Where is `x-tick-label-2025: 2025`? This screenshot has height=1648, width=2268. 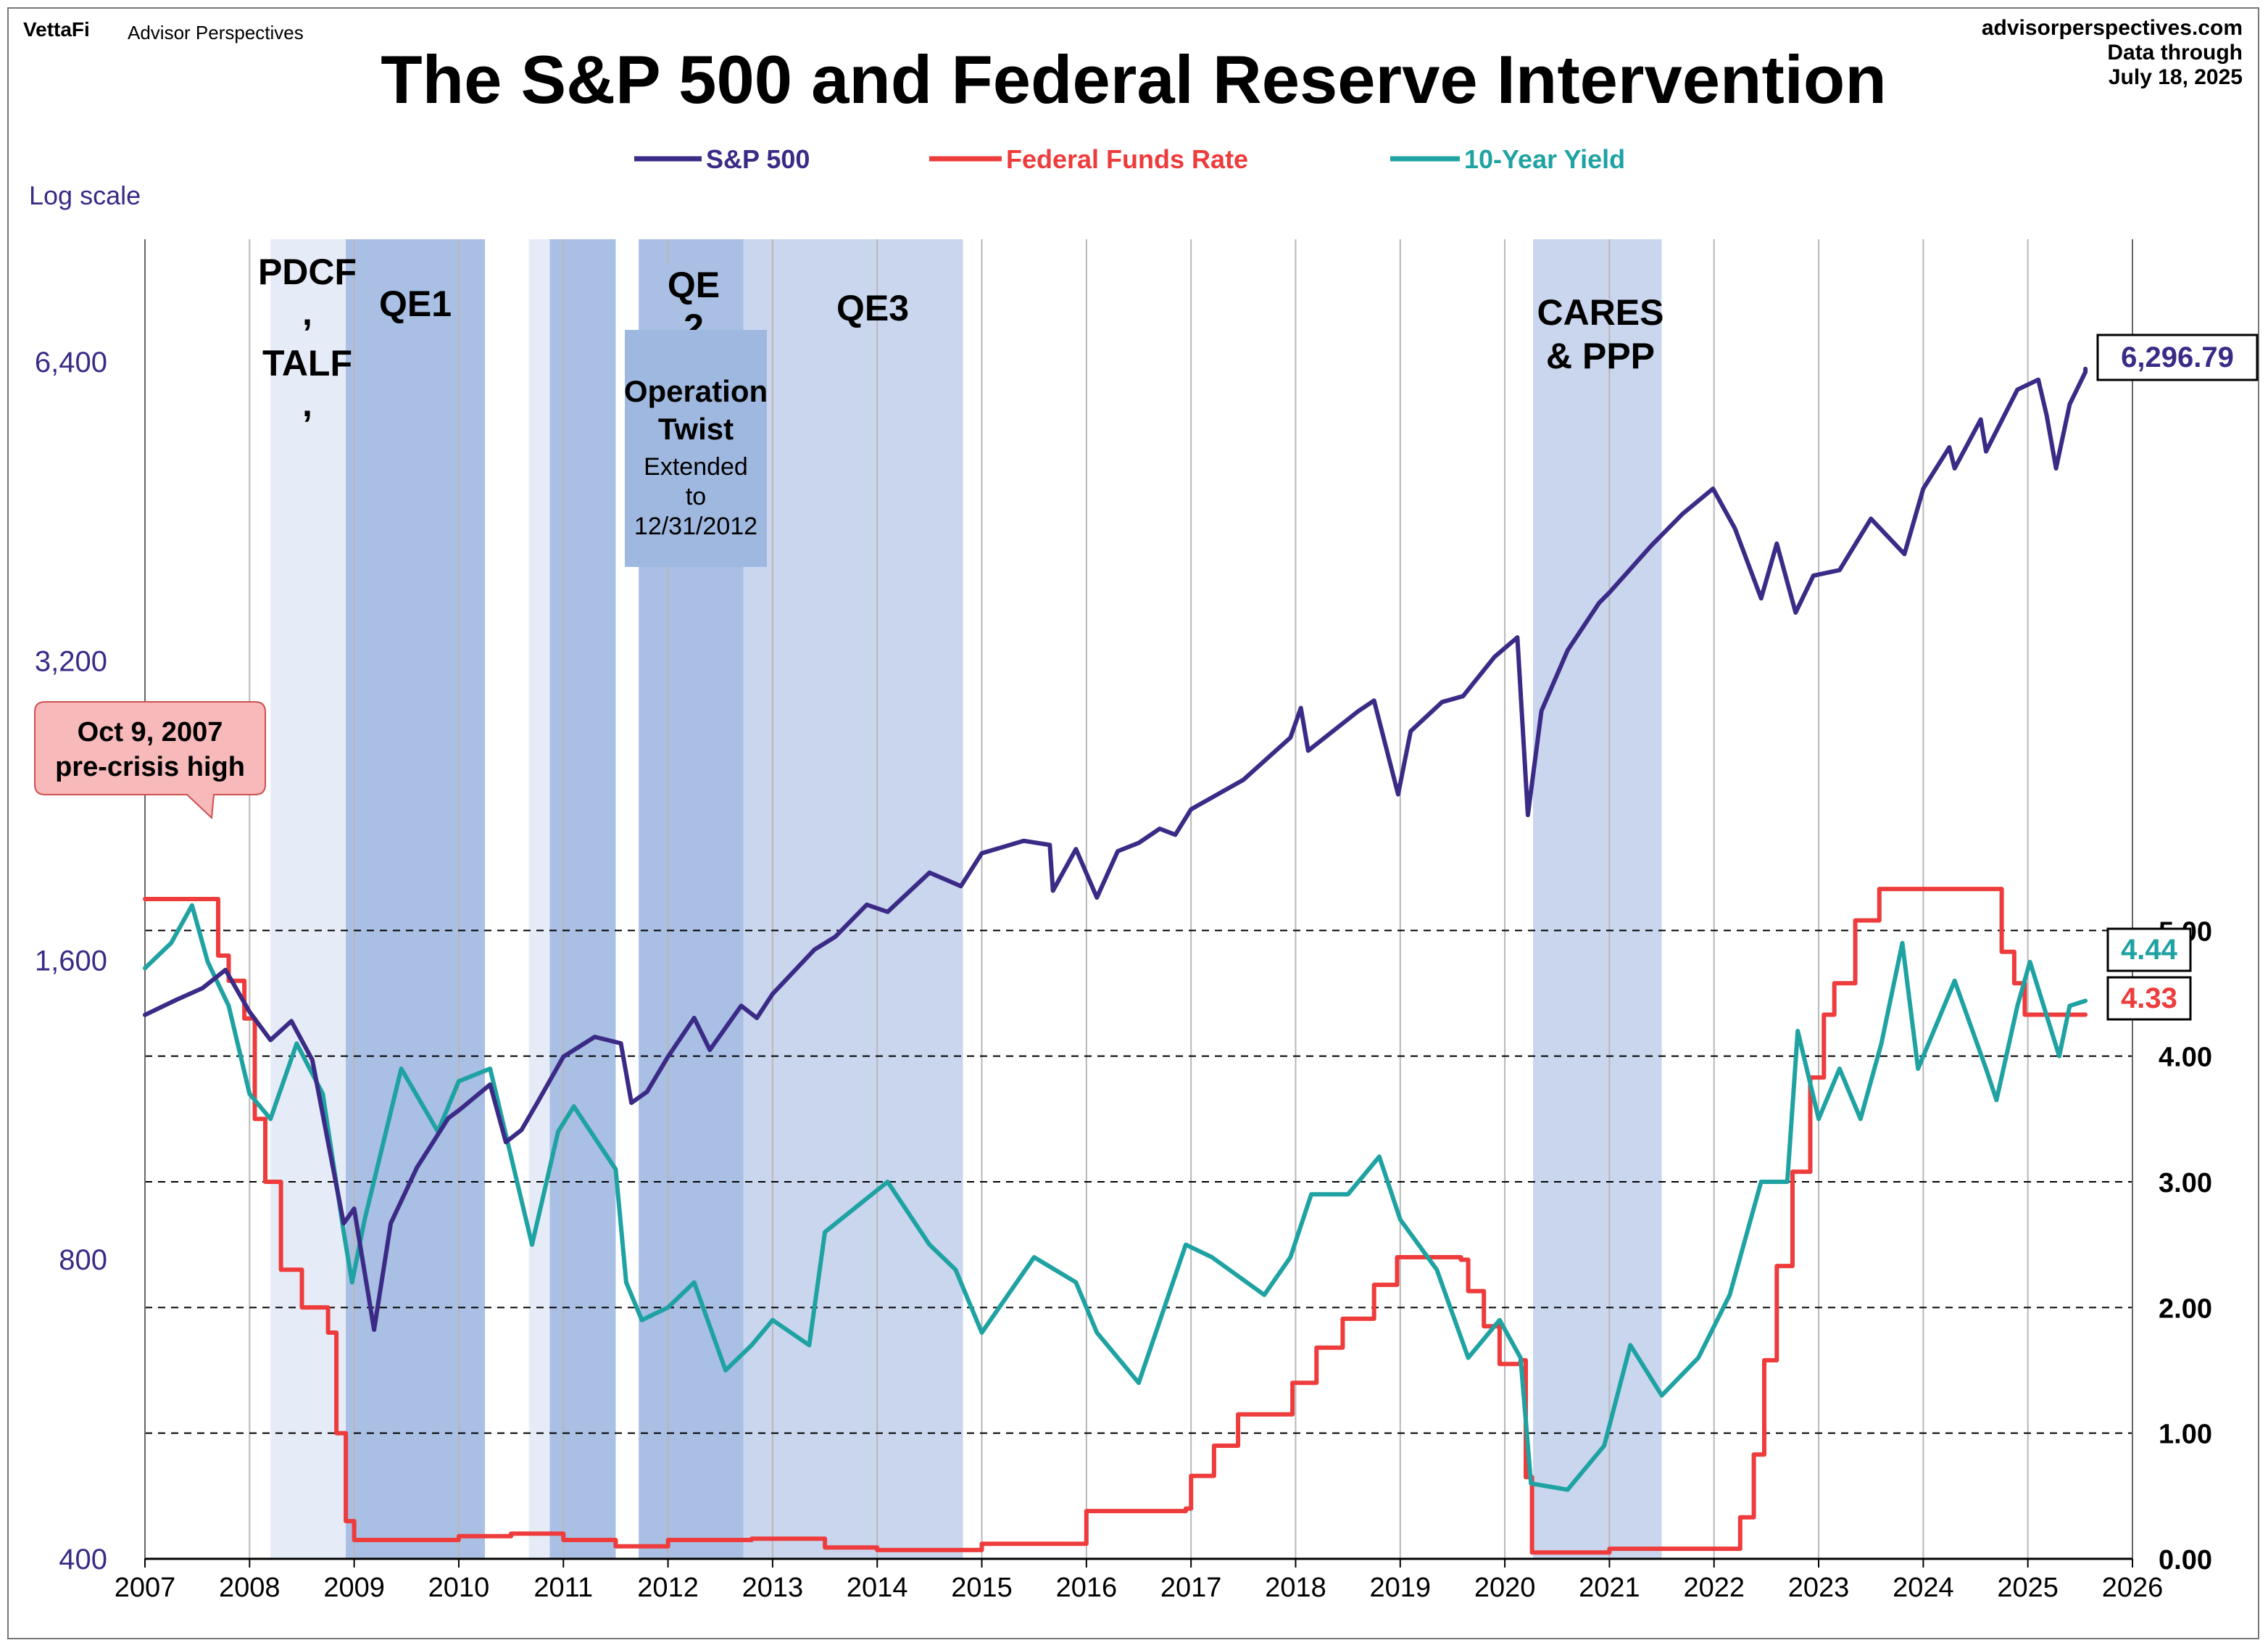 x-tick-label-2025: 2025 is located at coordinates (2028, 1588).